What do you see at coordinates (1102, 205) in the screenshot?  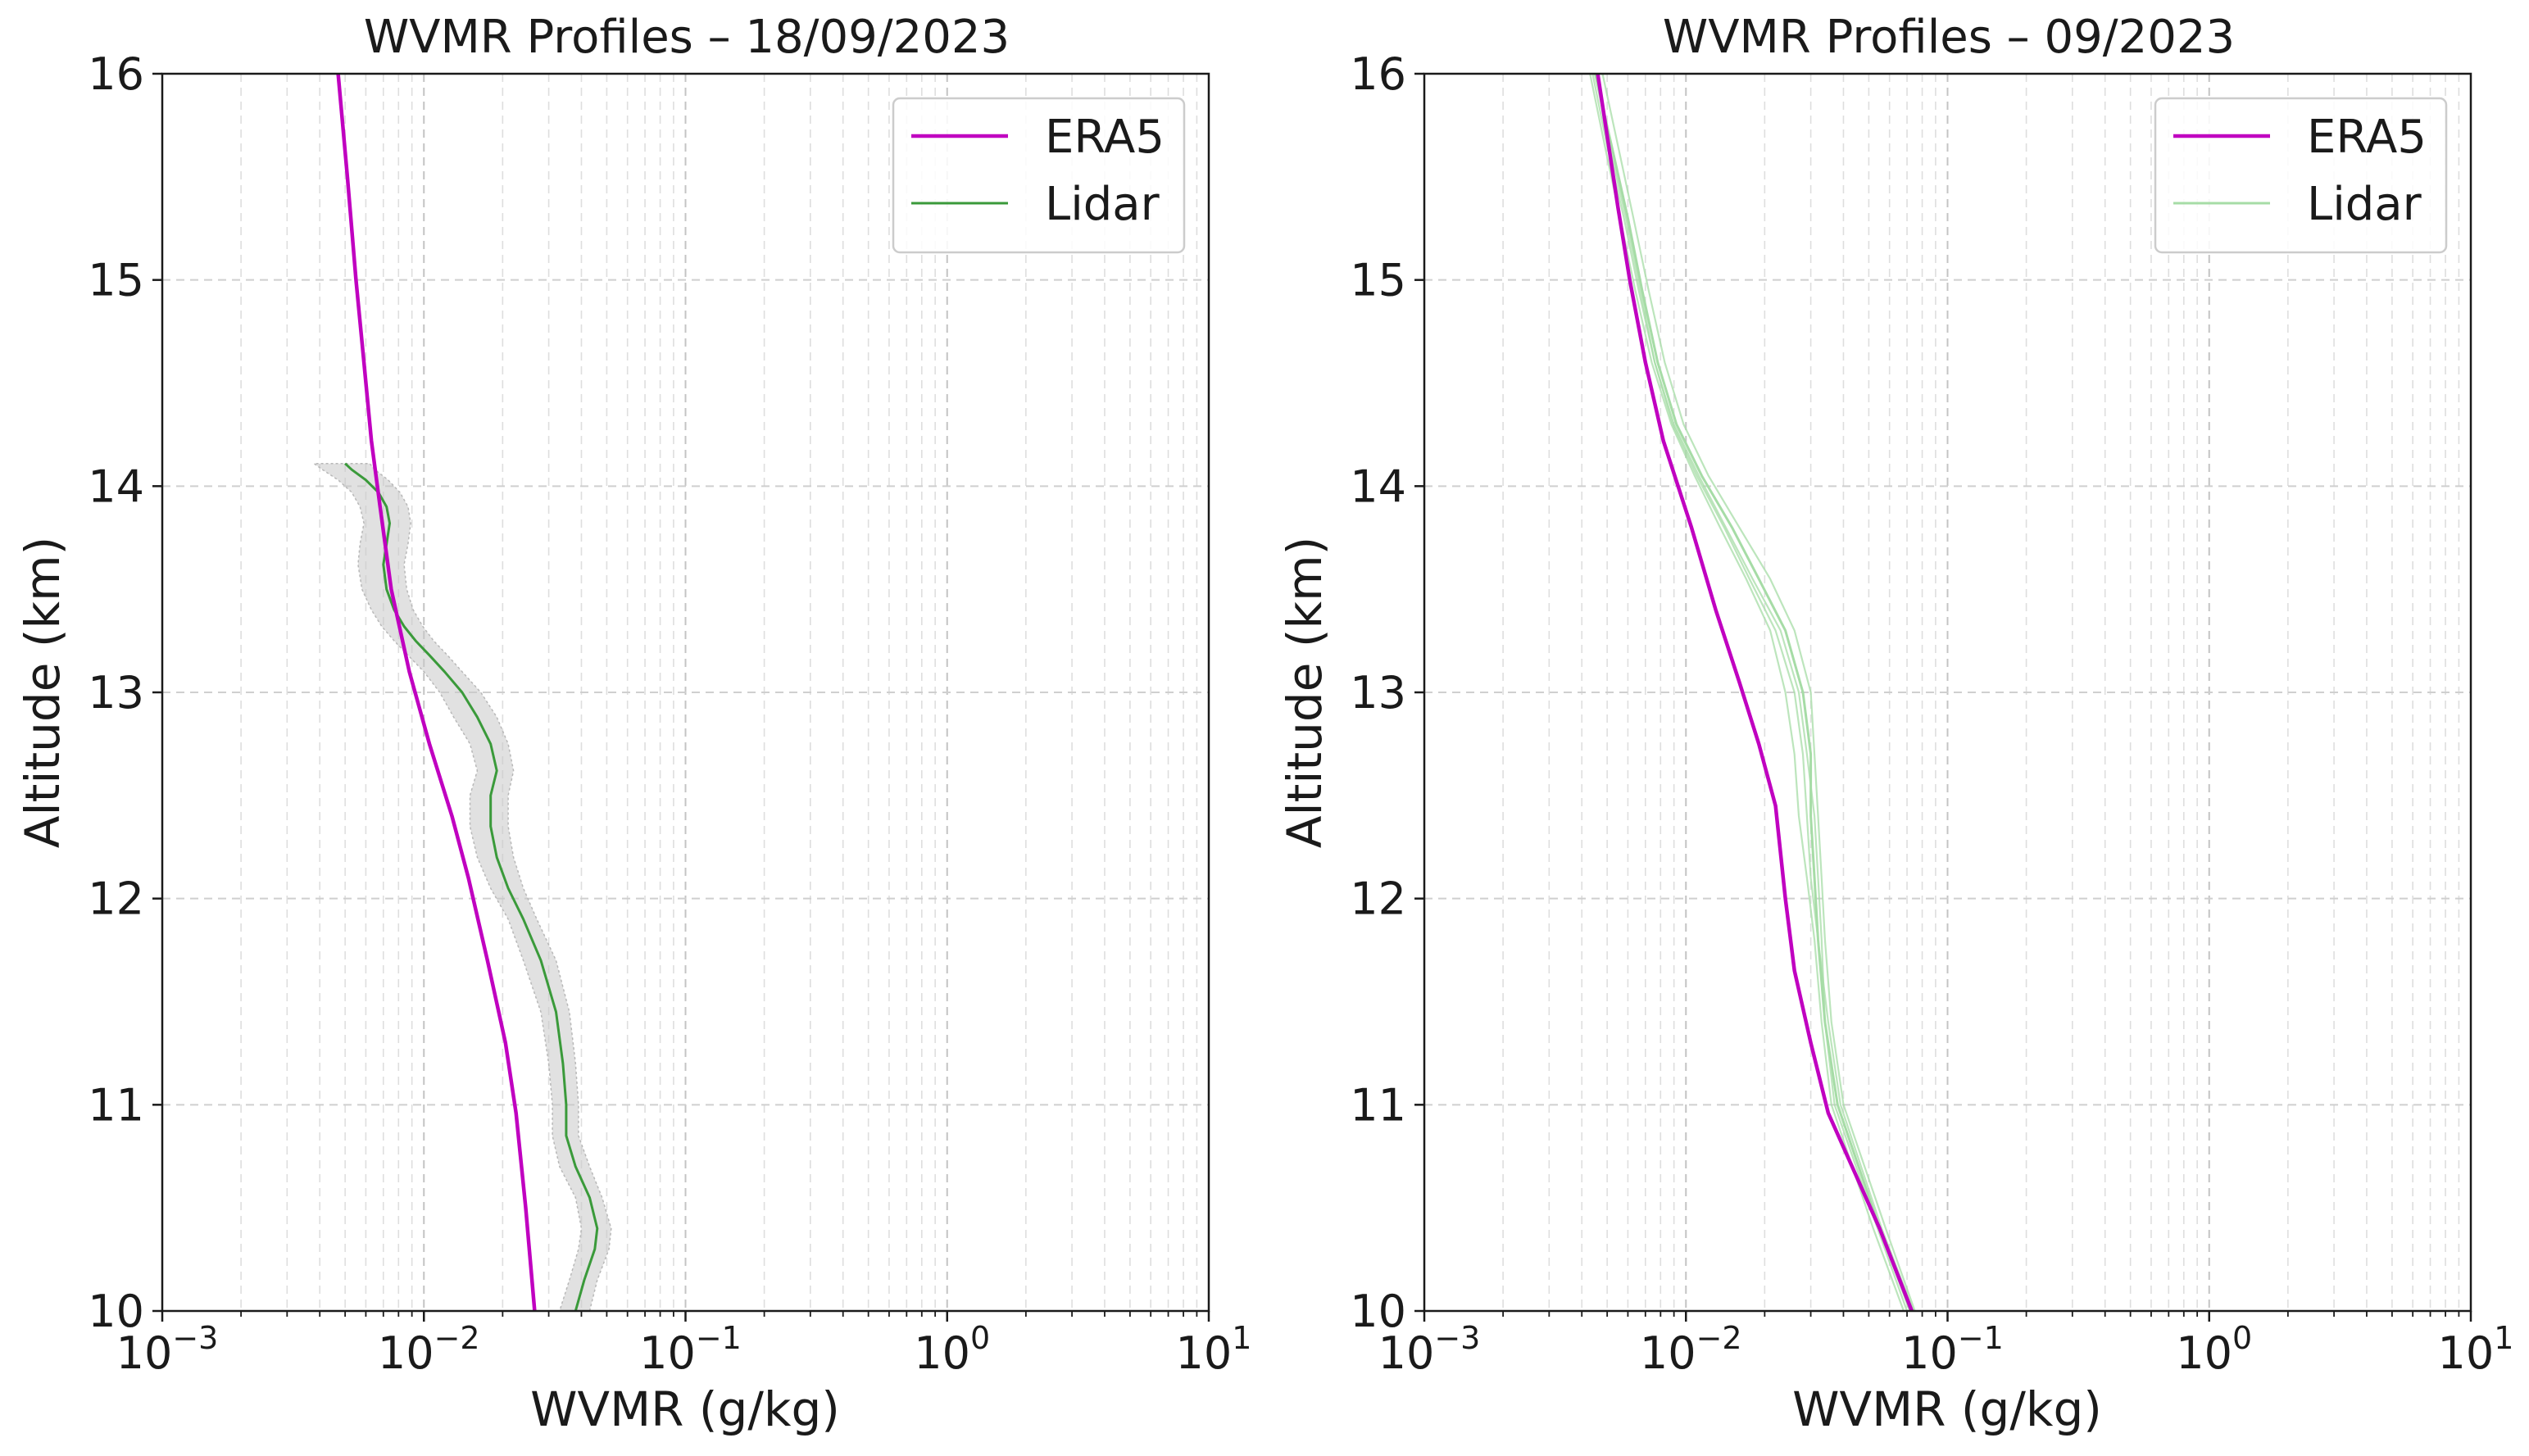 I see `left-legend-lidar-label: Lidar` at bounding box center [1102, 205].